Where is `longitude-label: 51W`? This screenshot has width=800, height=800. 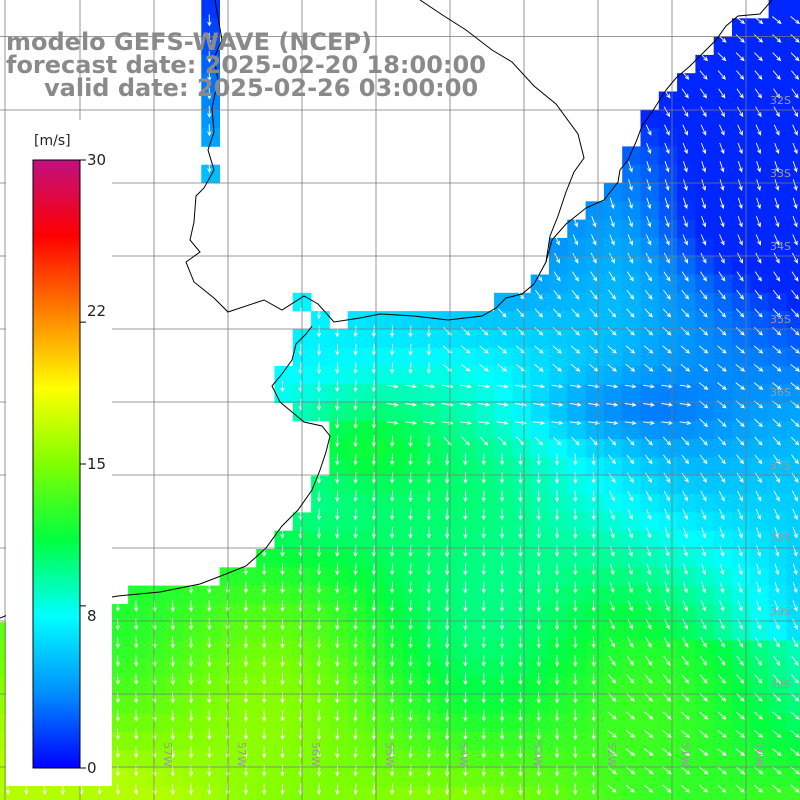
longitude-label: 51W is located at coordinates (685, 754).